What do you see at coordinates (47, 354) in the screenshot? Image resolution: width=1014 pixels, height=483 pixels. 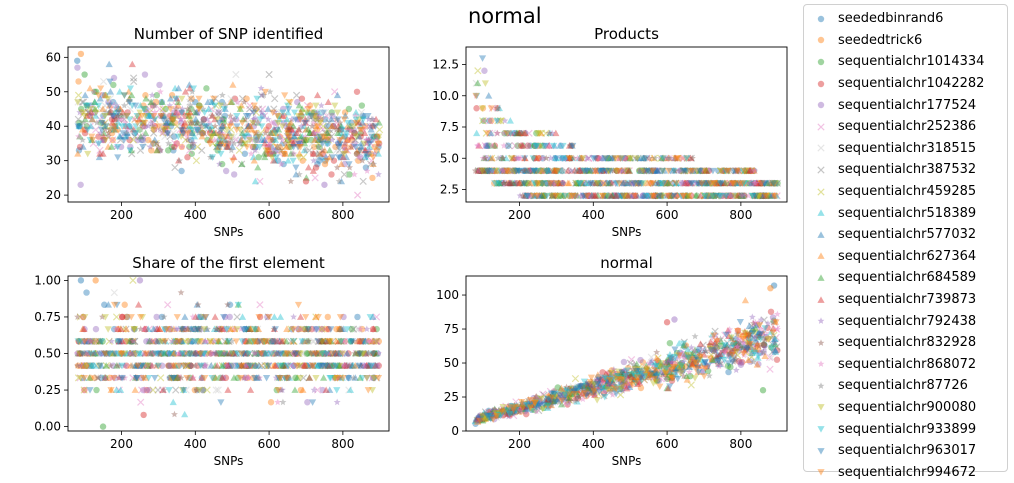 I see `y-tick-label: 0.50` at bounding box center [47, 354].